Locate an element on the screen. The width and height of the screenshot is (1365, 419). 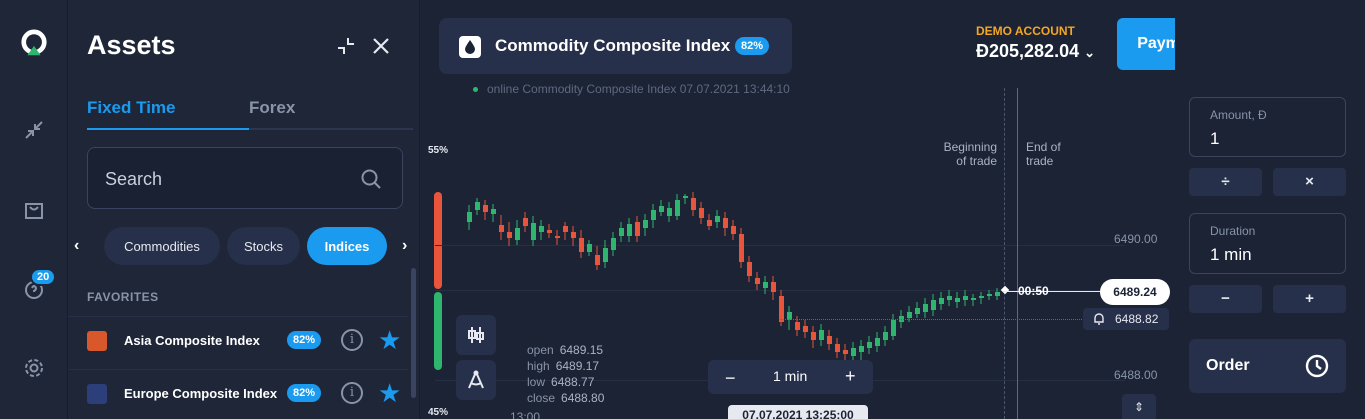
search-input: Search is located at coordinates (245, 178).